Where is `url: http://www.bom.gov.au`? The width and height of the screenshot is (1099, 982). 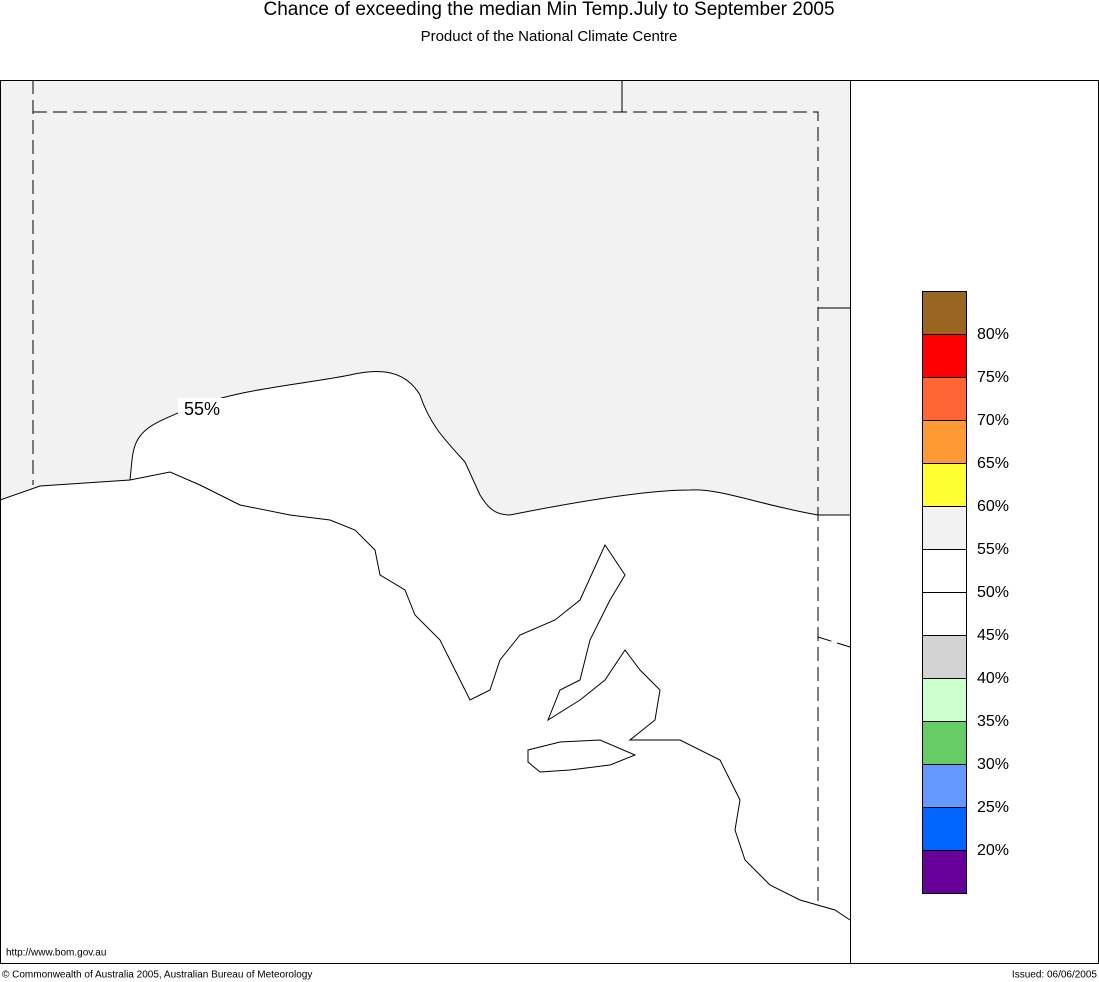
url: http://www.bom.gov.au is located at coordinates (56, 953).